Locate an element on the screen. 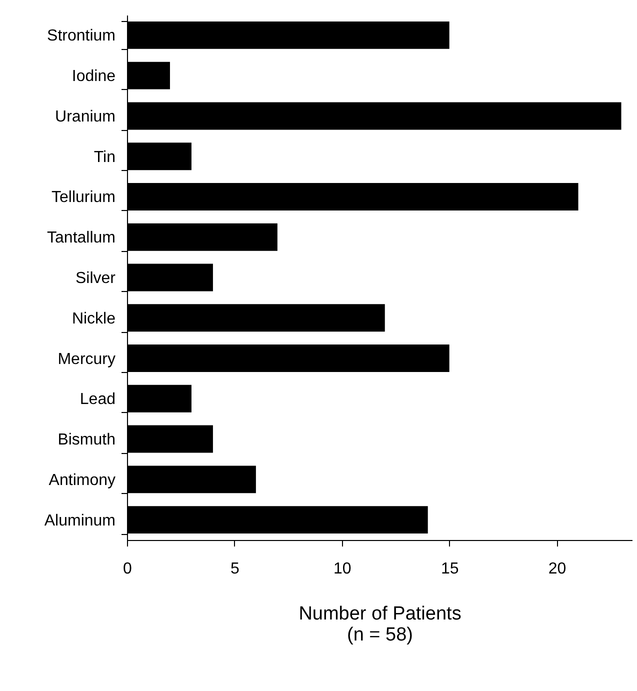 This screenshot has height=691, width=637. x-tick-label: 15 is located at coordinates (449, 569).